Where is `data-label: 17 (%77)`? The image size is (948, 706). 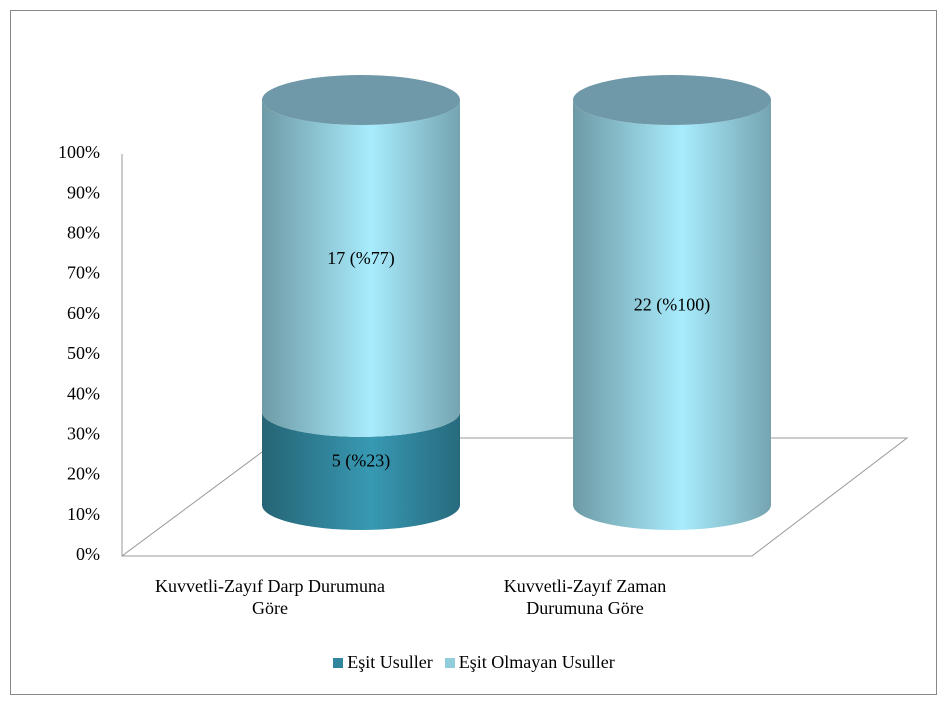 data-label: 17 (%77) is located at coordinates (360, 258).